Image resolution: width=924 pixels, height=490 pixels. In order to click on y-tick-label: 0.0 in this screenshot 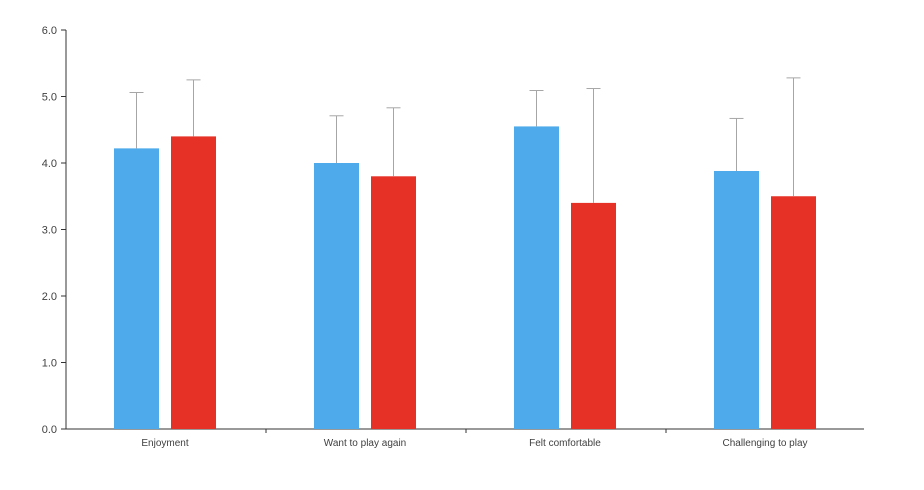, I will do `click(49, 430)`.